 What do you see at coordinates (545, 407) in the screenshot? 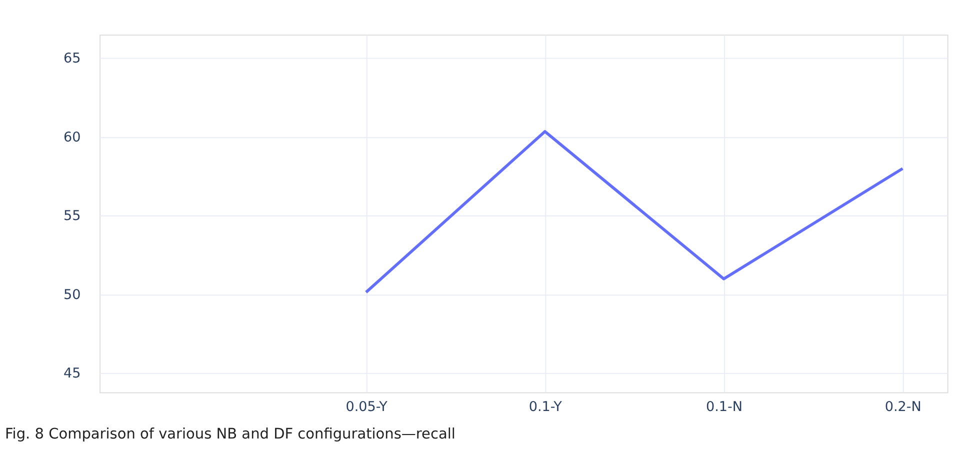
I see `x-tick-label: 0.1-Y` at bounding box center [545, 407].